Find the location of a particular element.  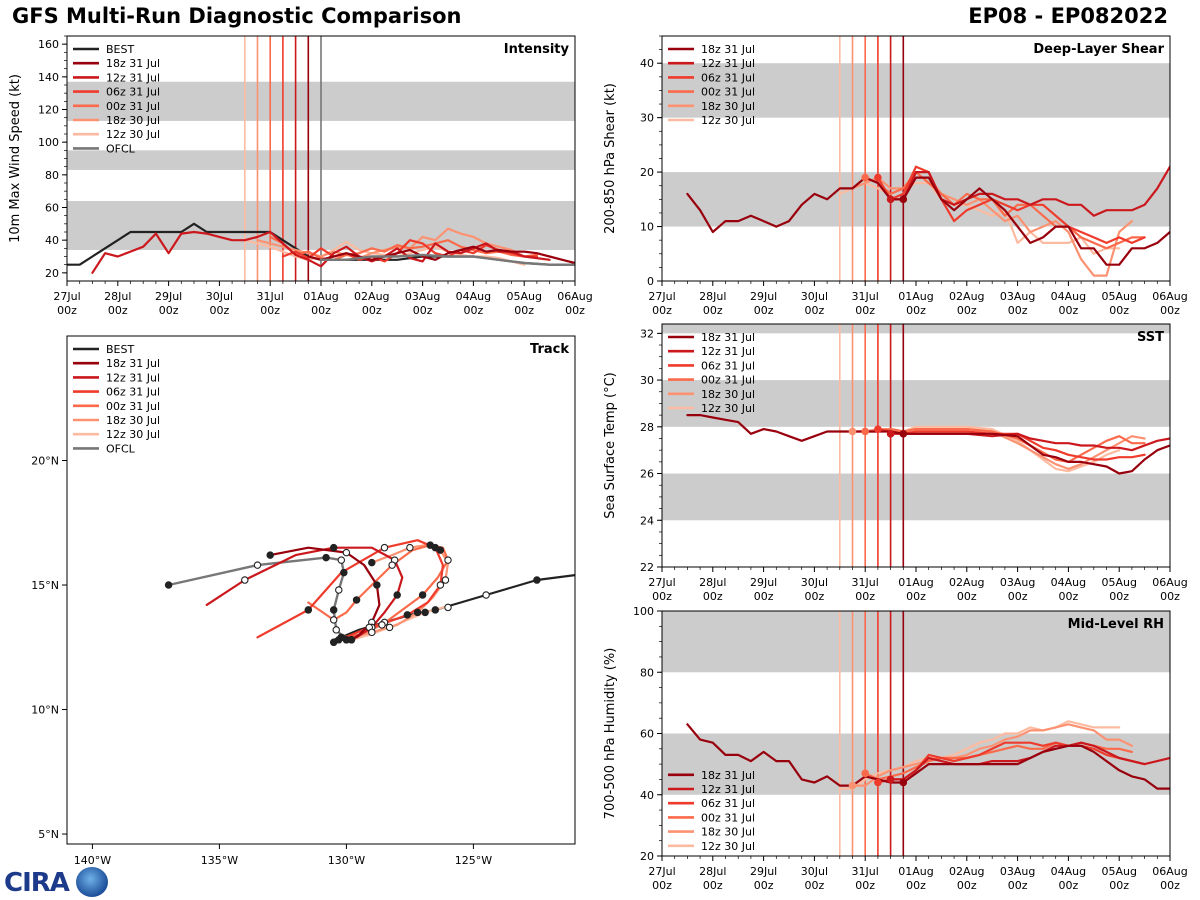

shear-xtick-label: 06Aug is located at coordinates (1169, 296).